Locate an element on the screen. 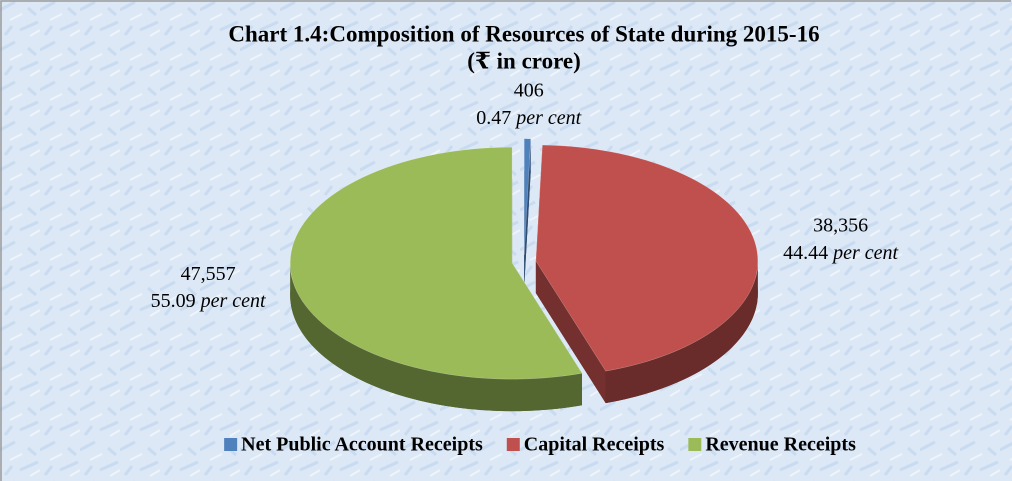 This screenshot has height=481, width=1012. percent-label: 44.44 per cent is located at coordinates (840, 253).